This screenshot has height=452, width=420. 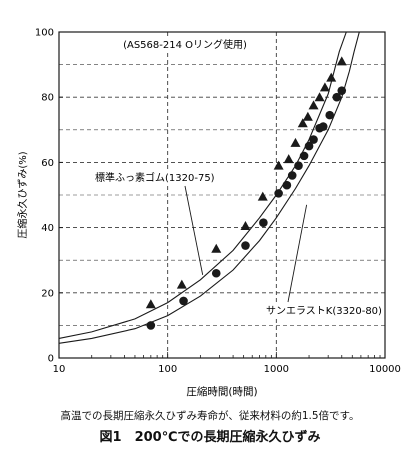 What do you see at coordinates (221, 391) in the screenshot?
I see `x-axis-label: 圧縮時間(時間)` at bounding box center [221, 391].